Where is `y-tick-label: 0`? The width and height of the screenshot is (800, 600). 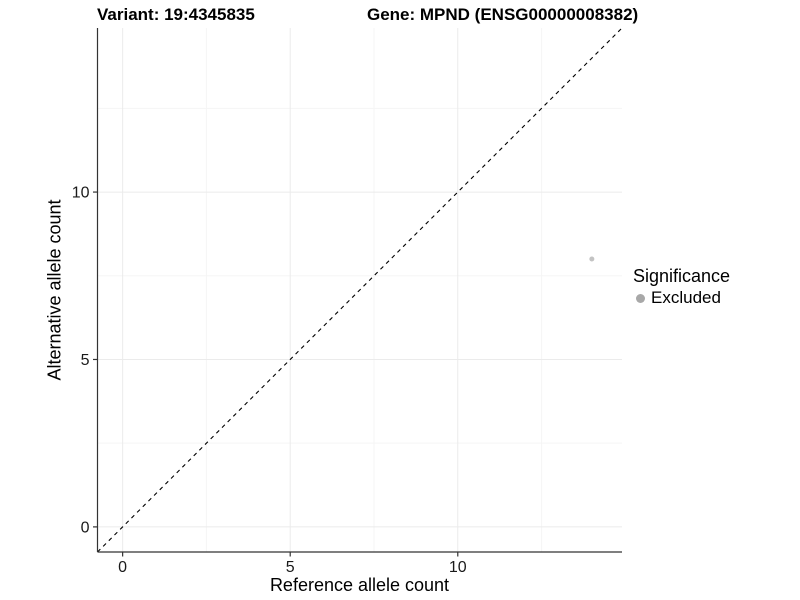
y-tick-label: 0 is located at coordinates (85, 527).